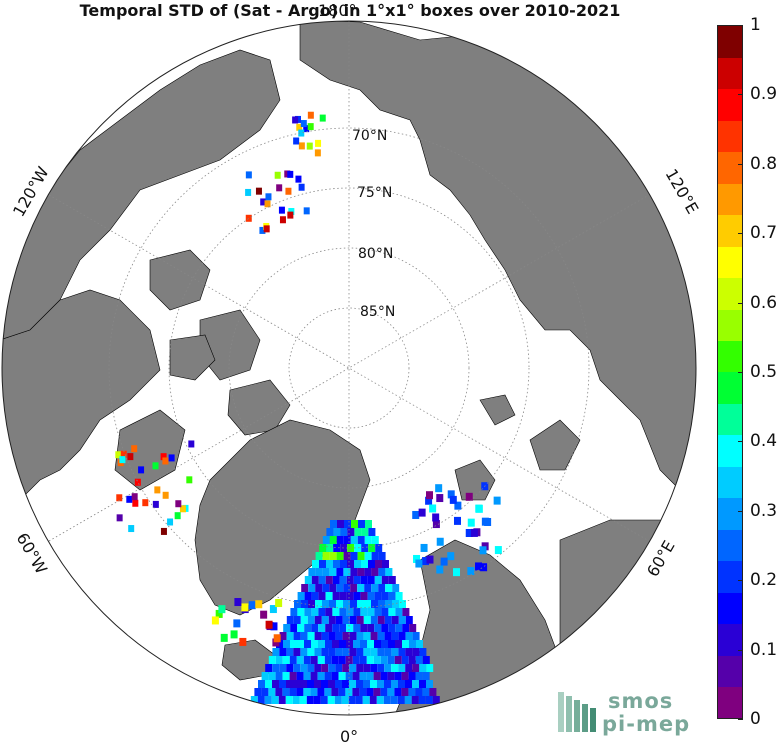 This screenshot has width=780, height=747. What do you see at coordinates (755, 25) in the screenshot?
I see `colorbar-tick-label: 1` at bounding box center [755, 25].